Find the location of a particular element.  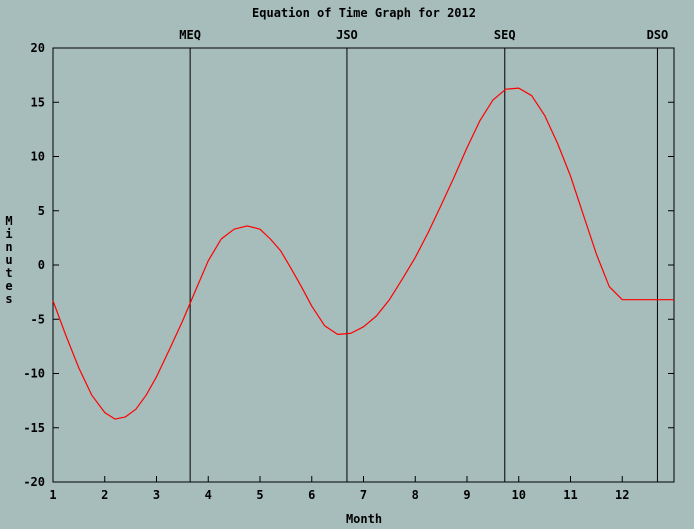

y-axis-label-char: n is located at coordinates (8, 247).